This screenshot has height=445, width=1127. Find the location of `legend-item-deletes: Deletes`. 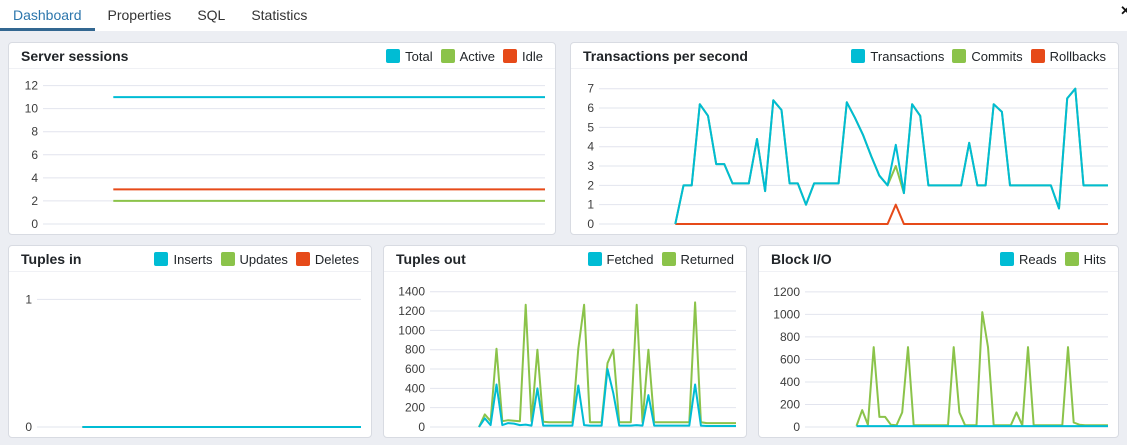

legend-item-deletes: Deletes is located at coordinates (327, 259).